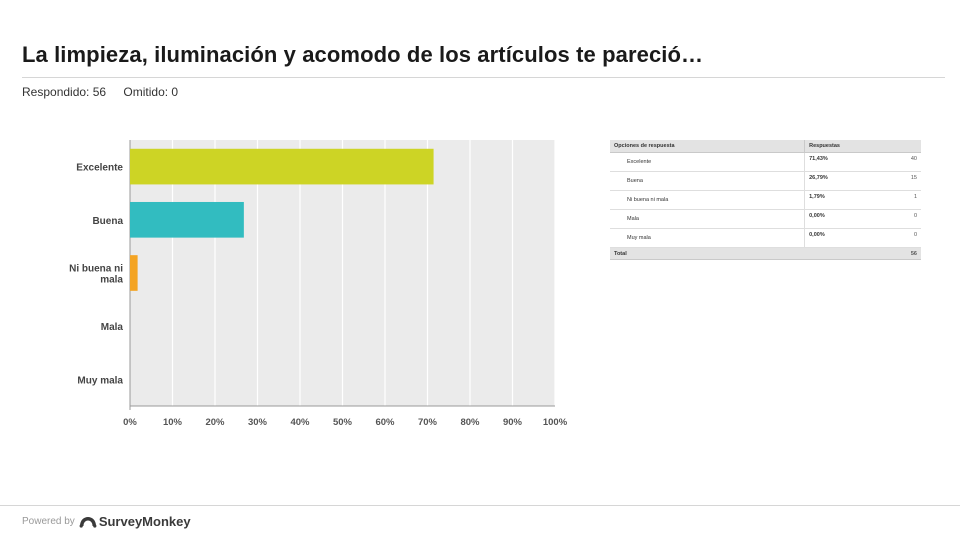 This screenshot has height=540, width=960. I want to click on category-label: mala, so click(111, 280).